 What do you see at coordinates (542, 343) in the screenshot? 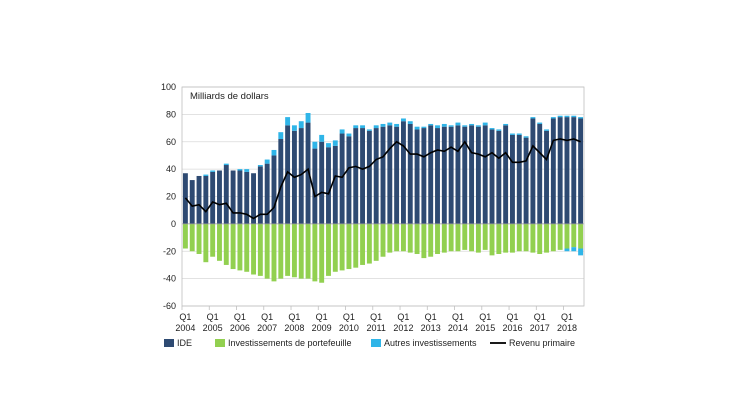
I see `legend-label: Revenu primaire` at bounding box center [542, 343].